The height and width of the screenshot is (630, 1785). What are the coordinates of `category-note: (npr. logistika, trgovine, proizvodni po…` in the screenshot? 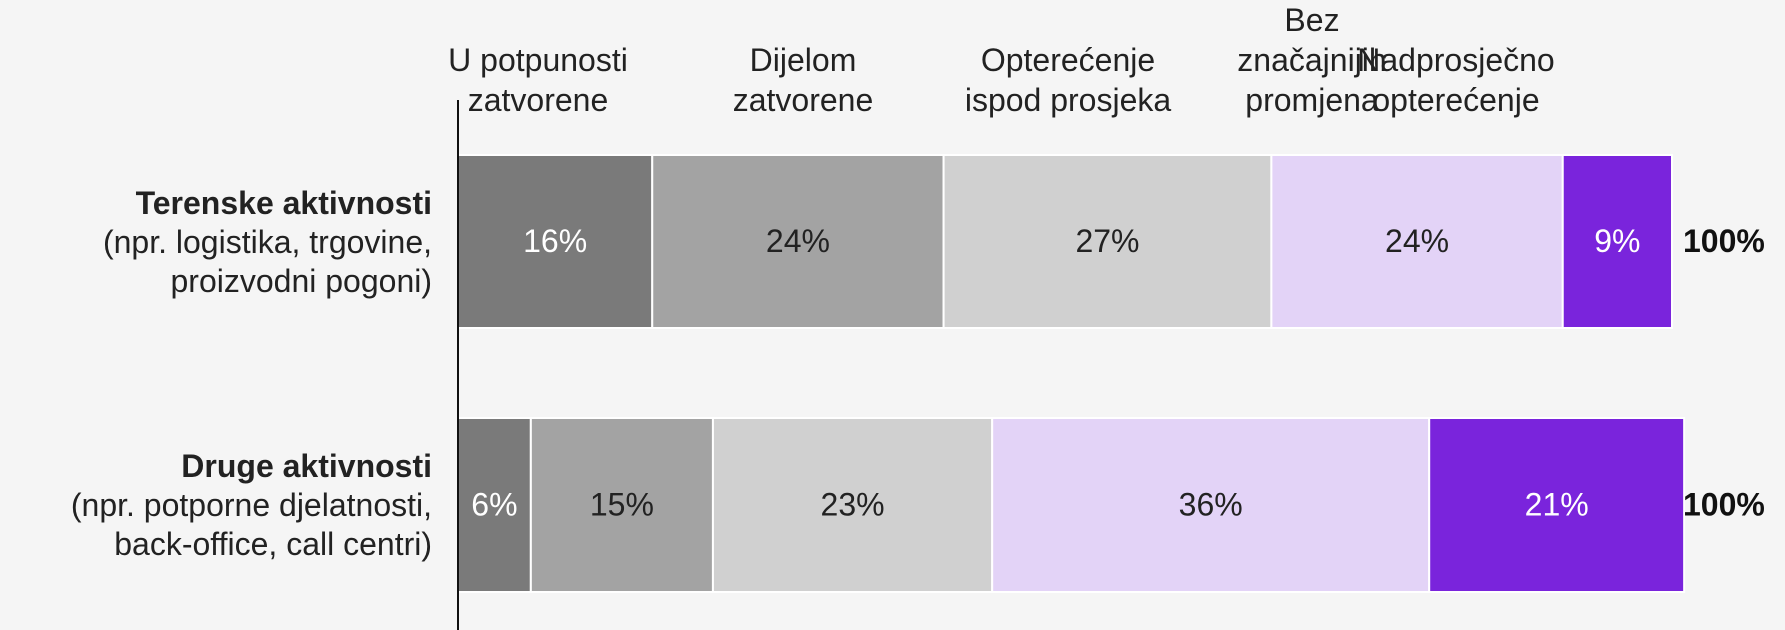 It's located at (267, 261).